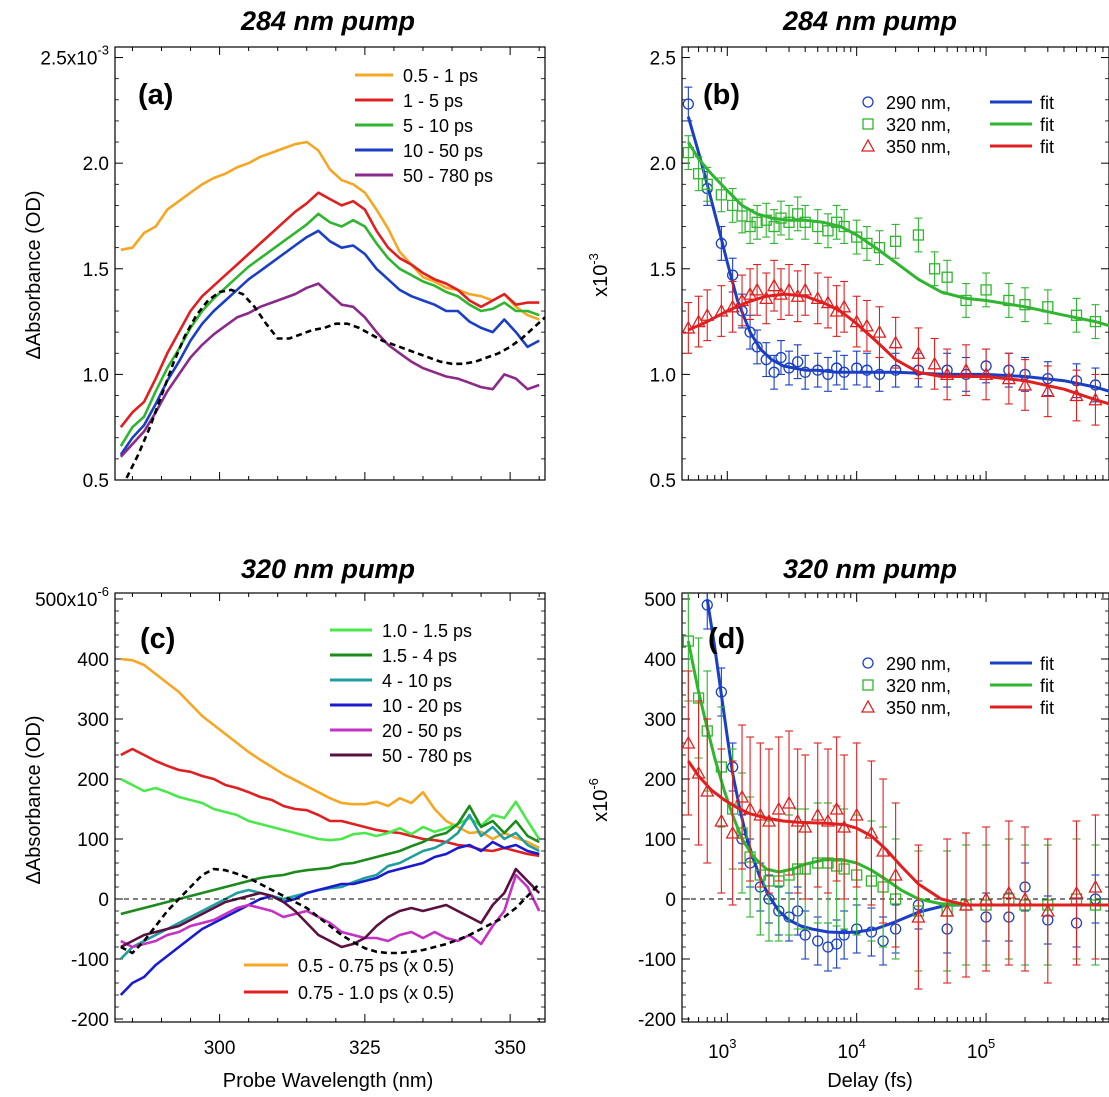 The image size is (1109, 1097). I want to click on legend-label-c: 20 - 50 ps, so click(422, 731).